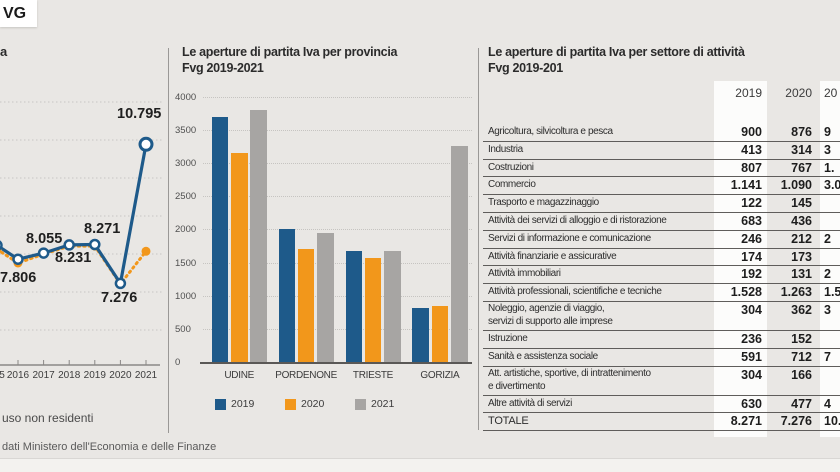 Image resolution: width=840 pixels, height=472 pixels. Describe the element at coordinates (139, 114) in the screenshot. I see `point-label: 10.795` at that location.